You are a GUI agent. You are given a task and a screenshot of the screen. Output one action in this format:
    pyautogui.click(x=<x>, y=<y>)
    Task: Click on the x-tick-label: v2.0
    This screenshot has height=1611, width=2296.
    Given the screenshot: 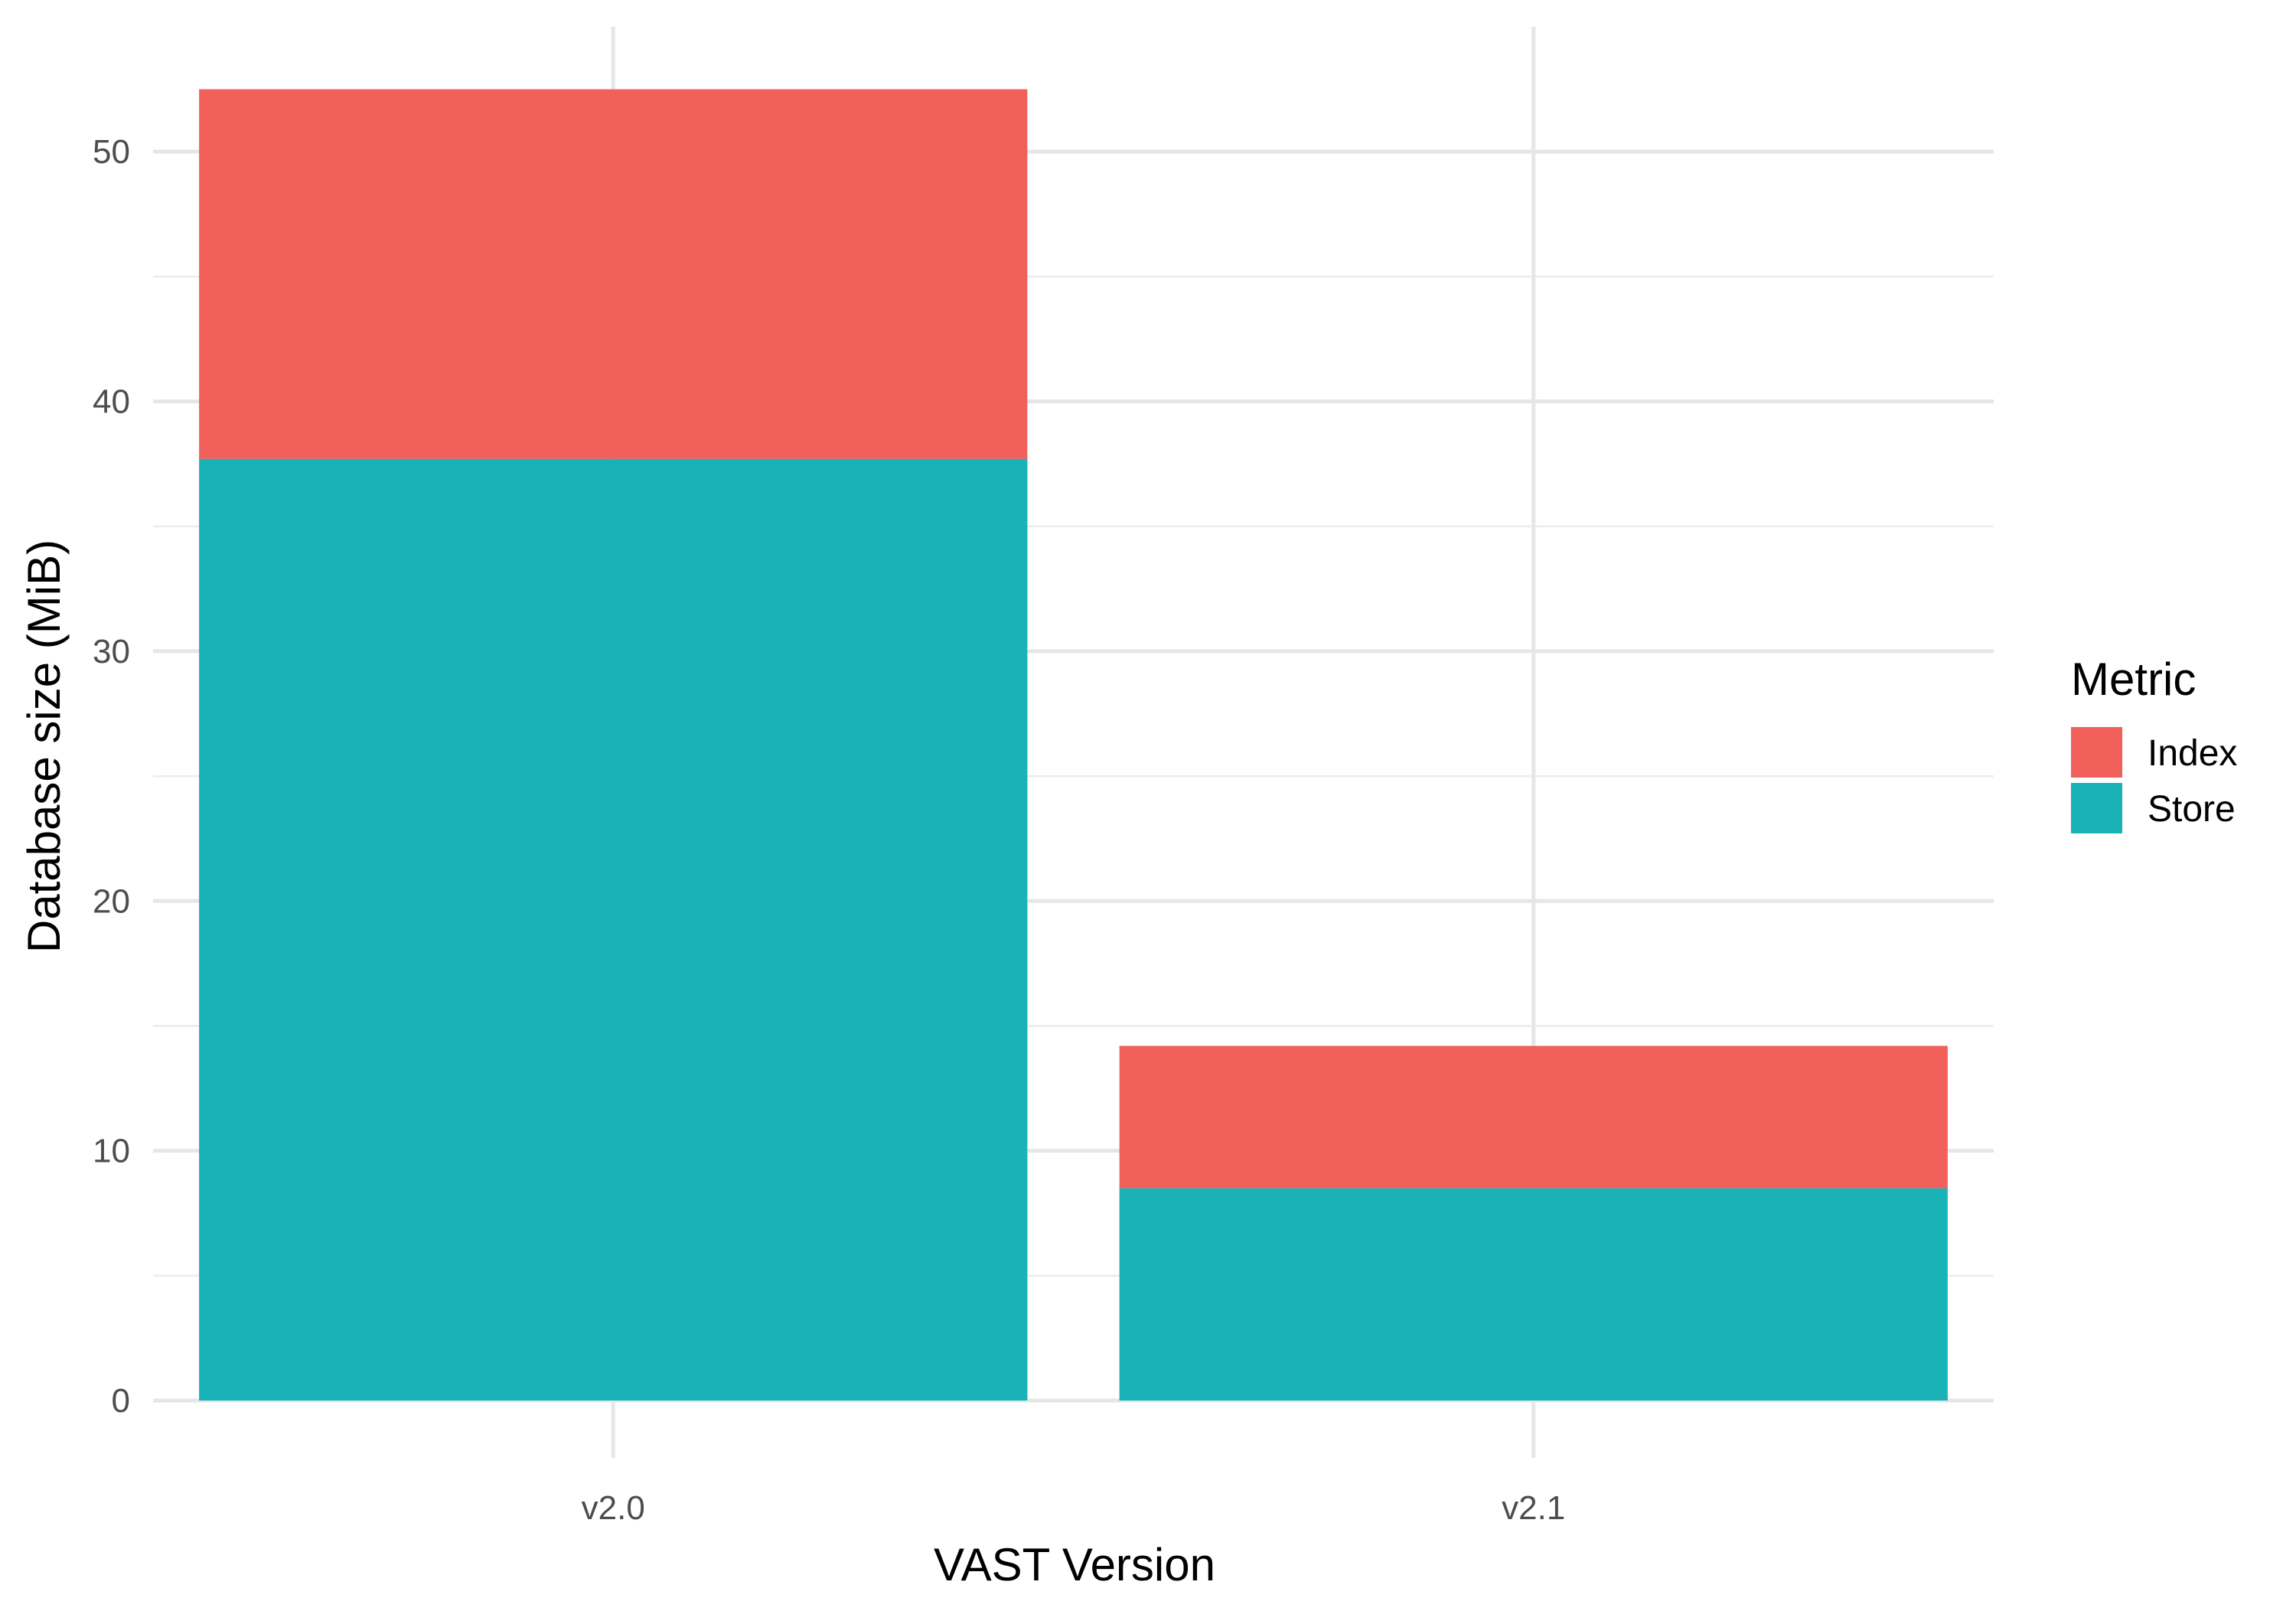 What is the action you would take?
    pyautogui.click(x=613, y=1508)
    